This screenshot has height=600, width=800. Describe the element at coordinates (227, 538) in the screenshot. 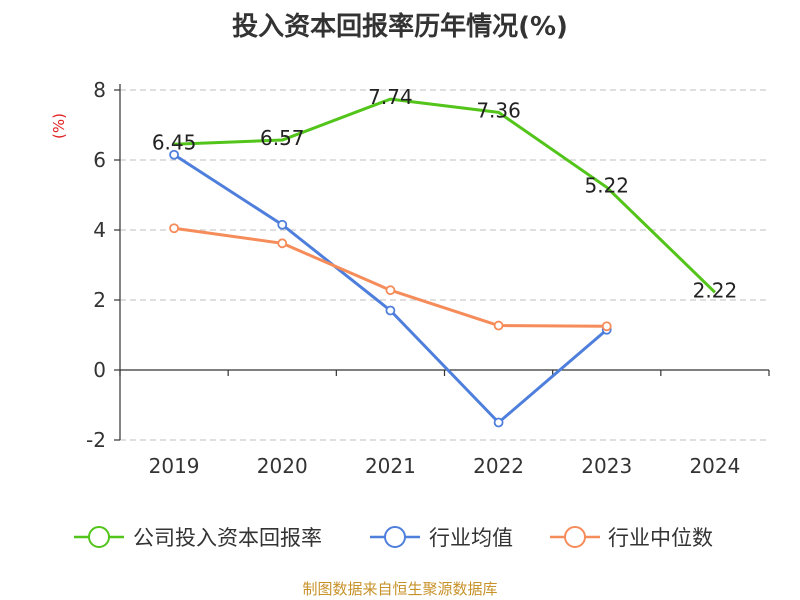

I see `legend-label: 公司投入资本回报率` at that location.